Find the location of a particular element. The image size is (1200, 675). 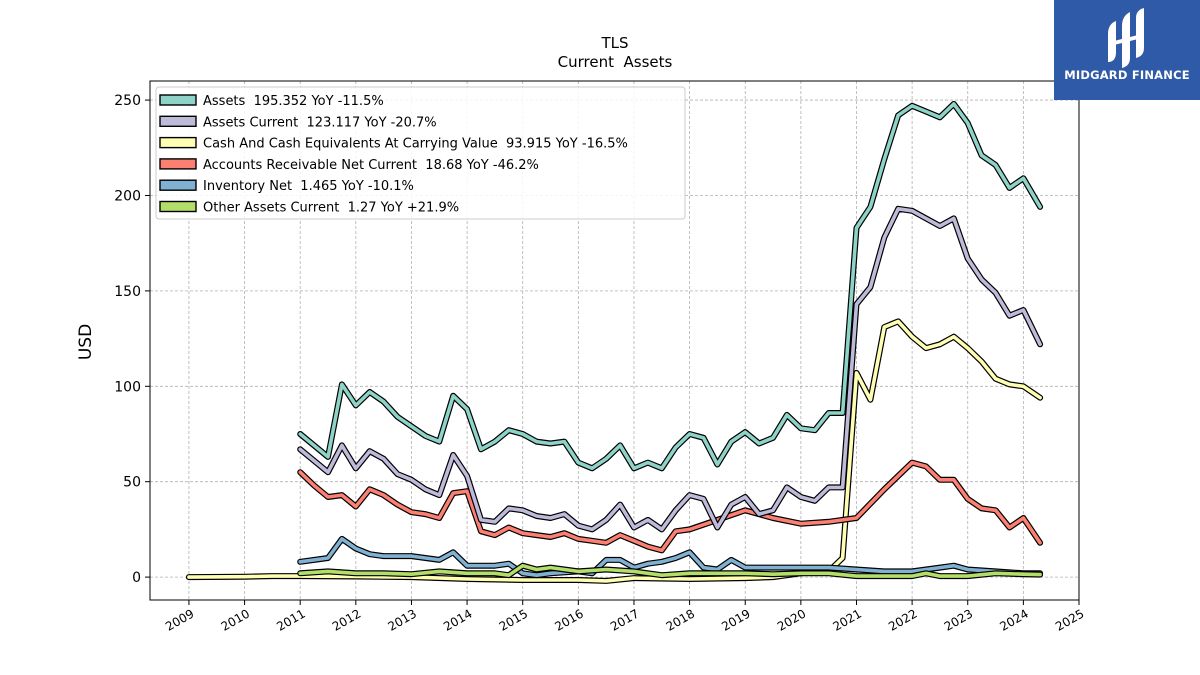

x-tick-label-11: 2020 is located at coordinates (791, 619).